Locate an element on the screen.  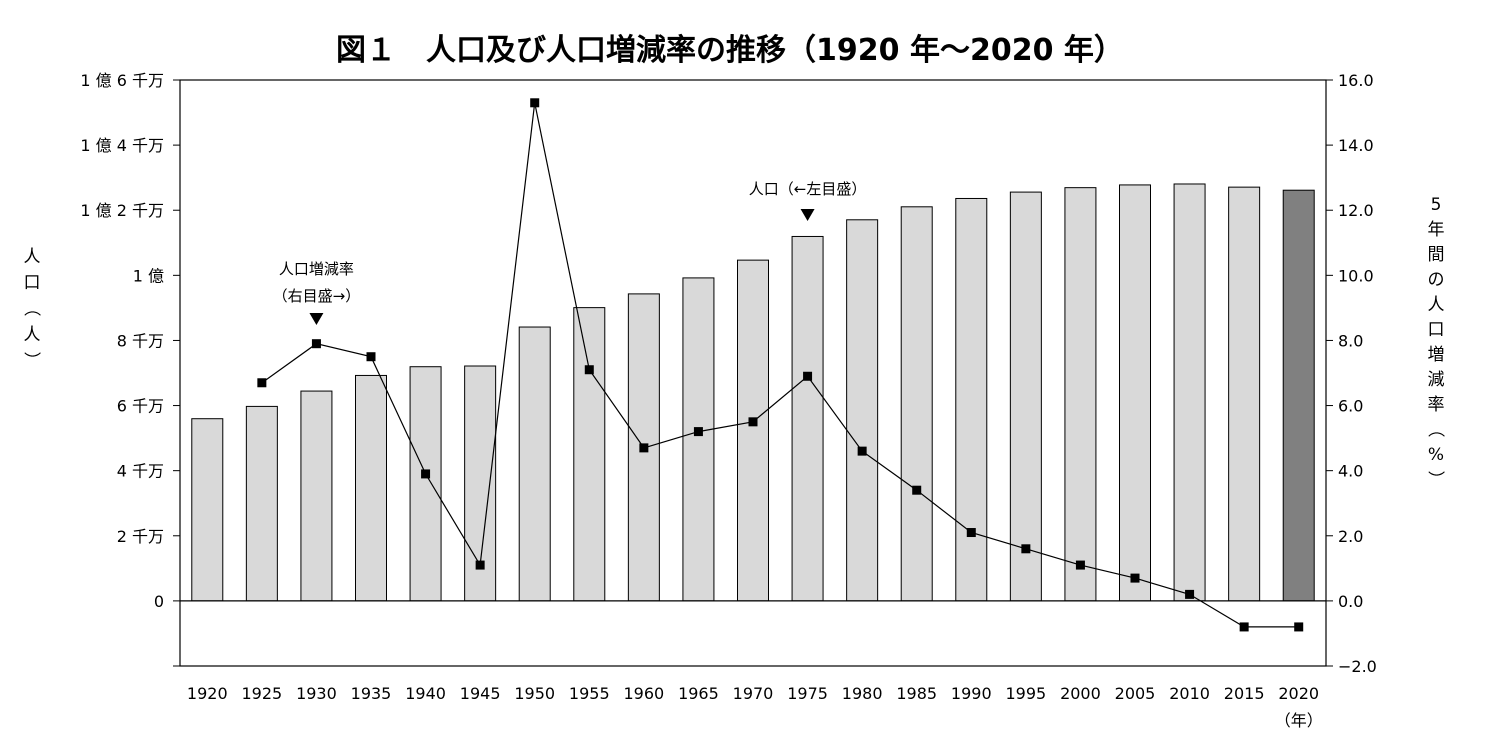
left-tick-label: 6 千万 is located at coordinates (140, 406).